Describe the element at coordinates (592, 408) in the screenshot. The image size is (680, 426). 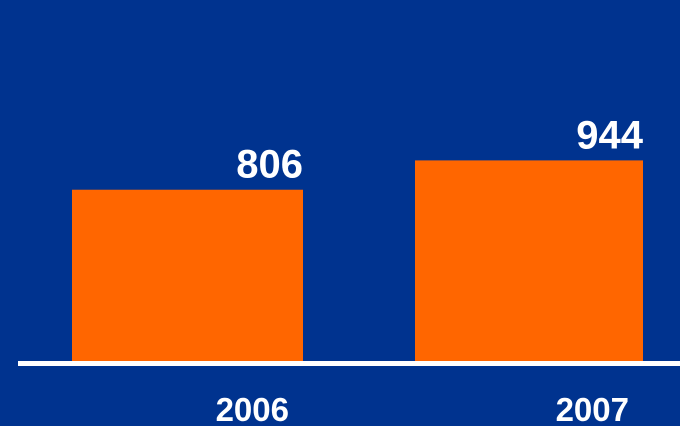
I see `x-tick-label-2007: 2007` at that location.